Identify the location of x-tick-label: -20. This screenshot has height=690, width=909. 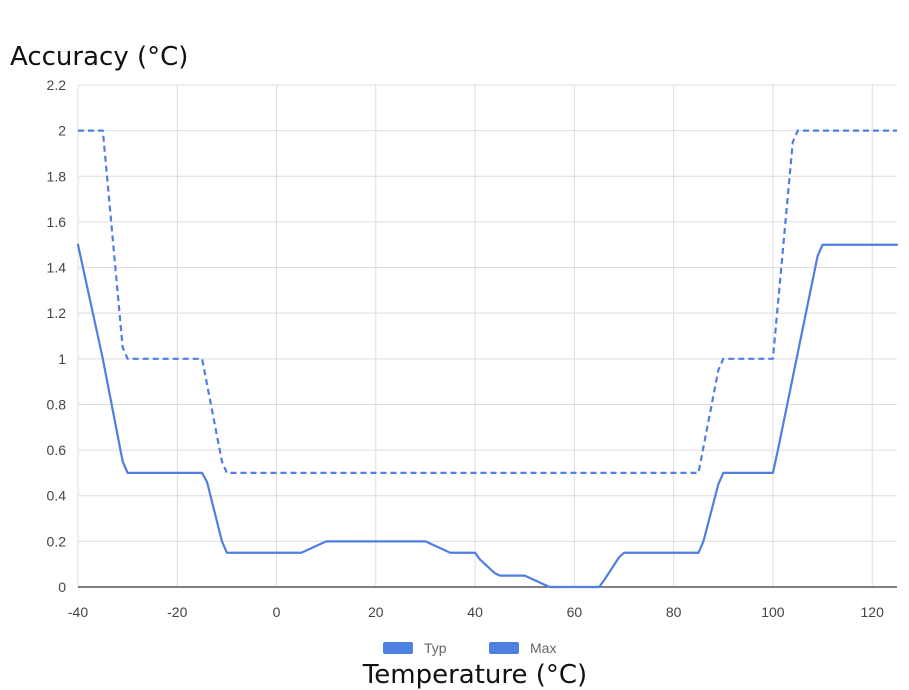
(177, 612).